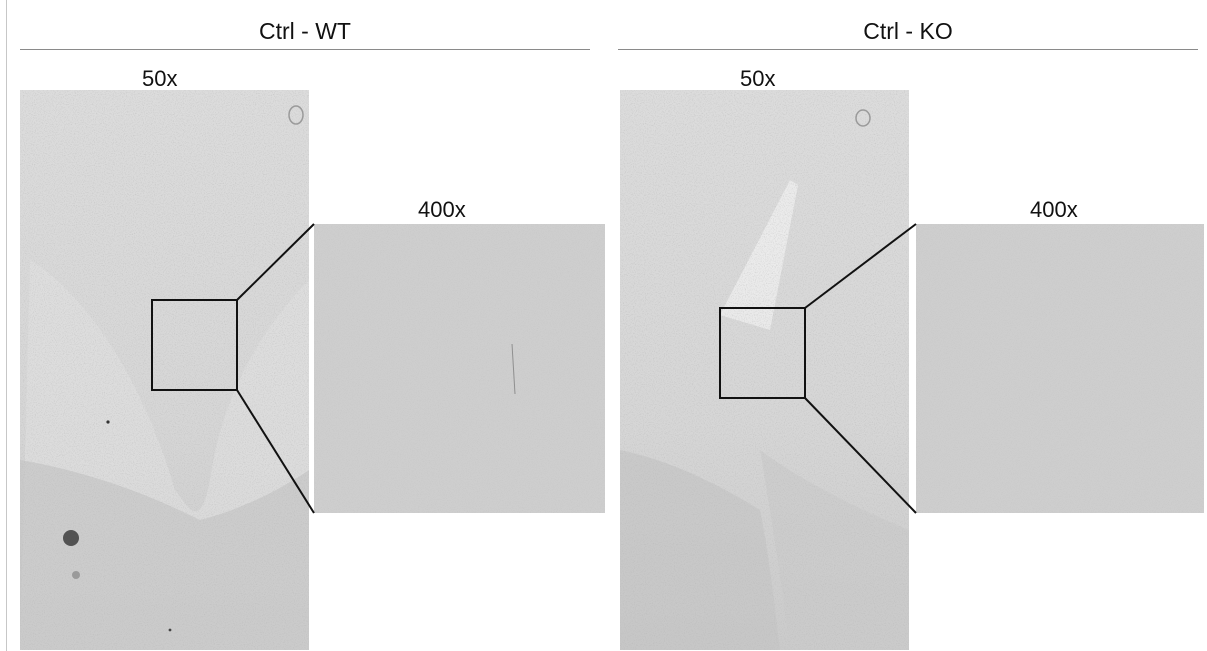 The height and width of the screenshot is (651, 1207). What do you see at coordinates (6, 325) in the screenshot?
I see `left-border-line` at bounding box center [6, 325].